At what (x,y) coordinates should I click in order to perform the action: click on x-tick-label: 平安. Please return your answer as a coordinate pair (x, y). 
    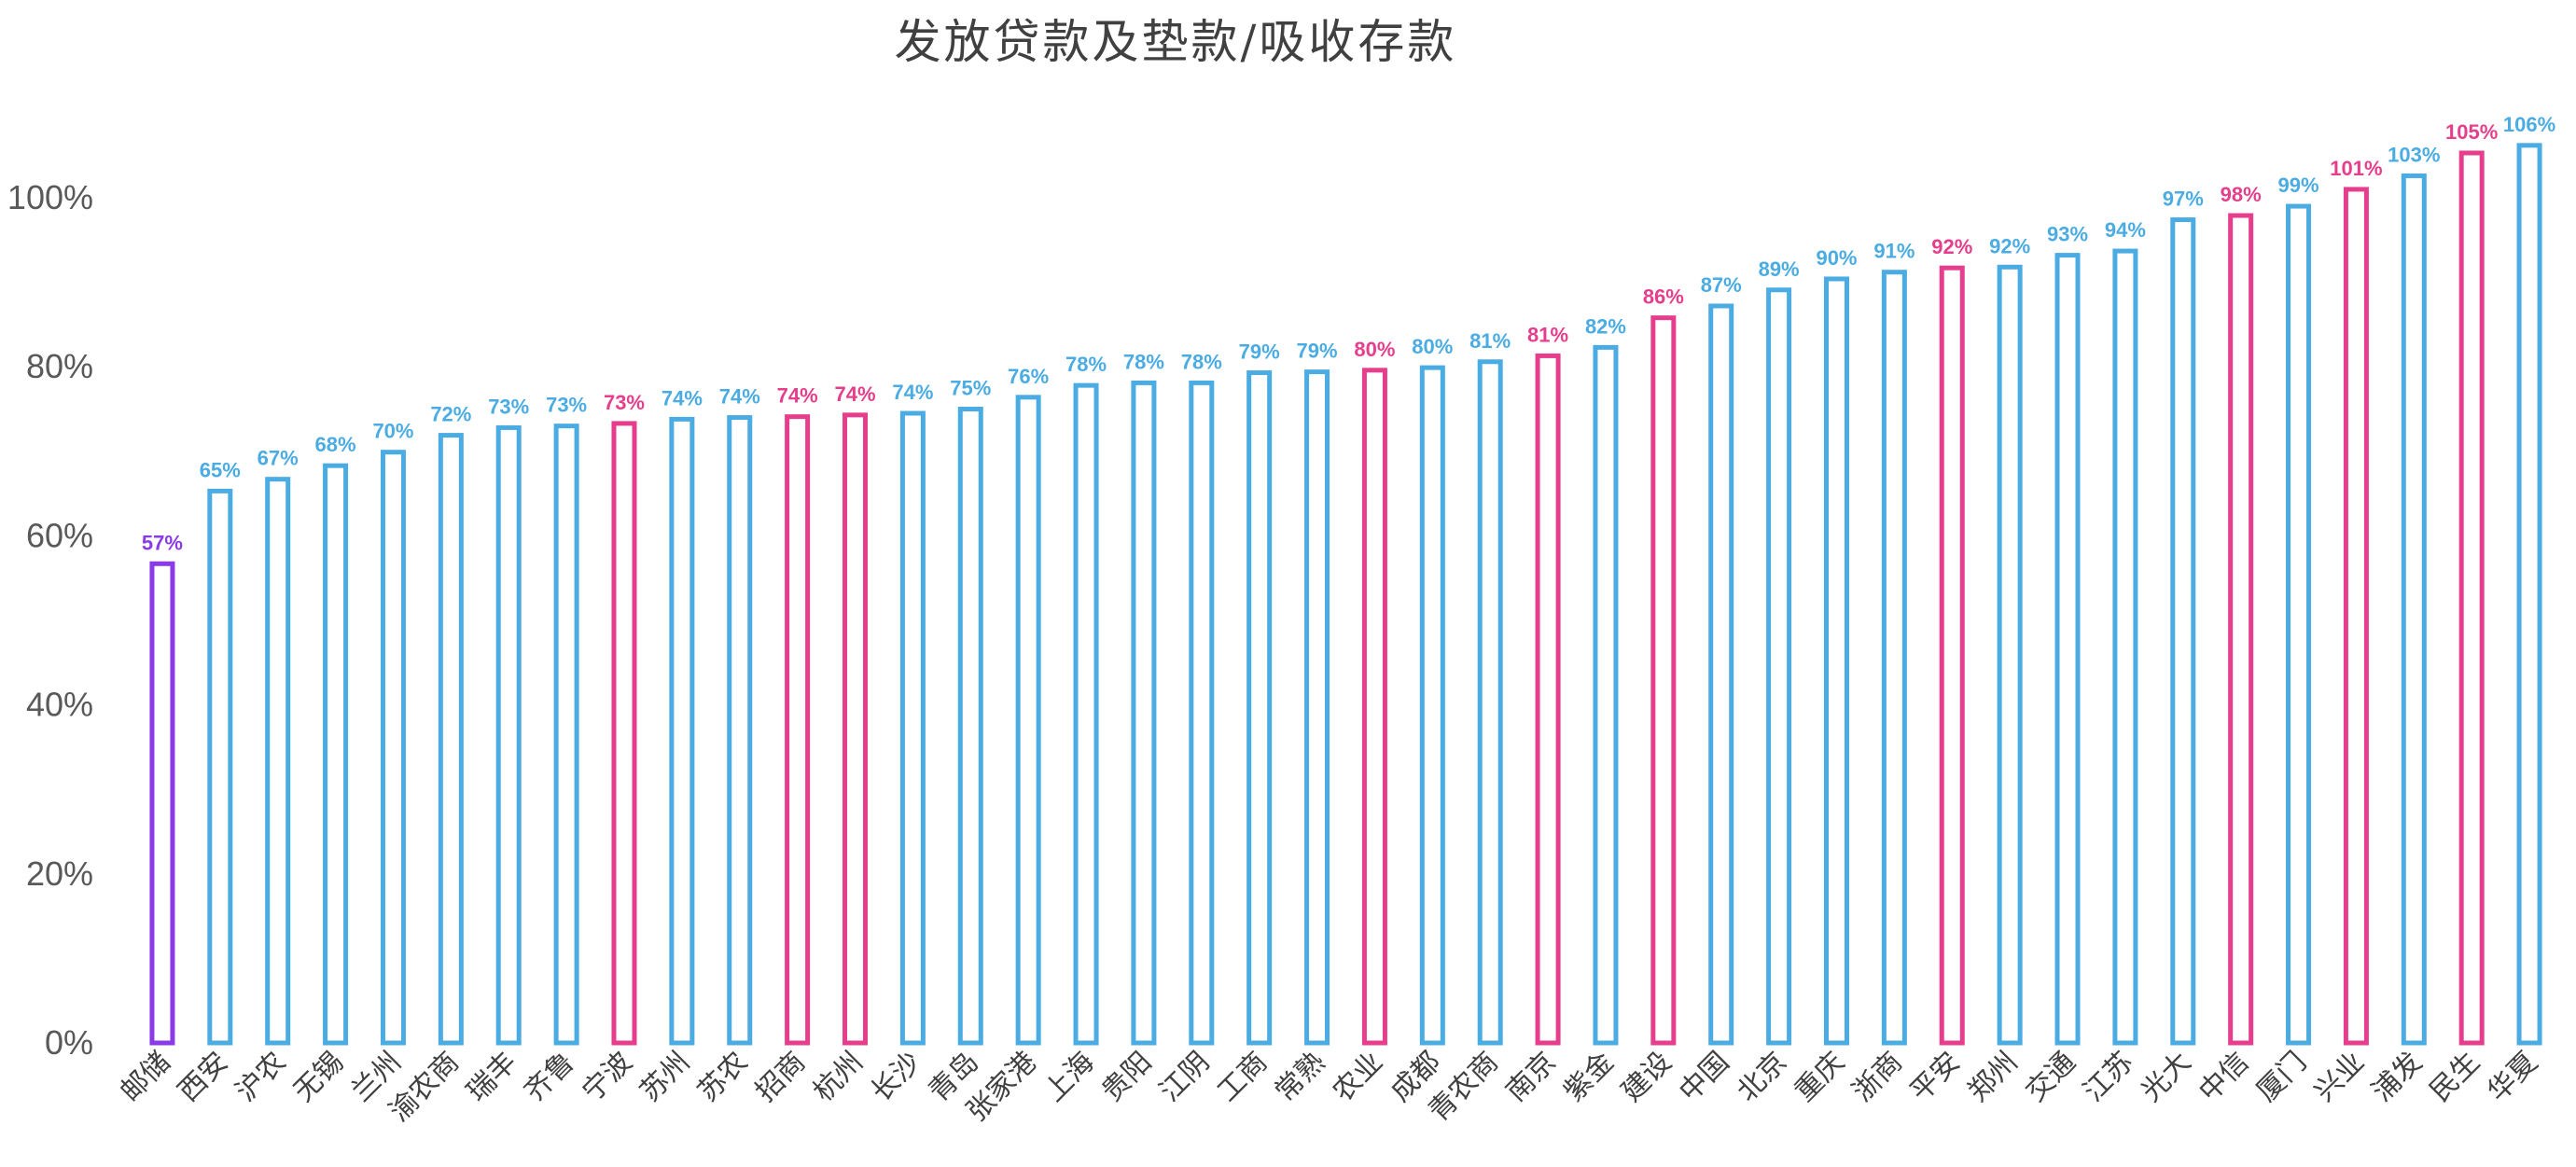
    Looking at the image, I should click on (1936, 1077).